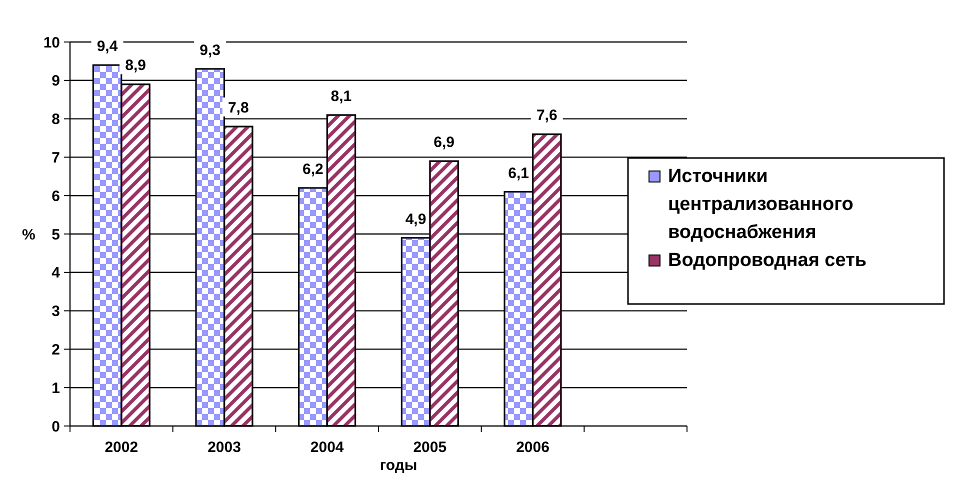 This screenshot has height=486, width=954. Describe the element at coordinates (238, 107) in the screenshot. I see `data-label: 7,8` at that location.